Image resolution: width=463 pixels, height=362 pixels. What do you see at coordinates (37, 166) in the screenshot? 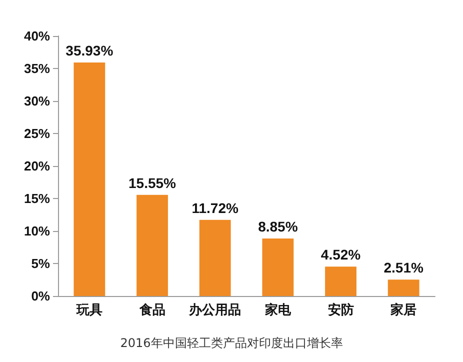
I see `y-tick-label: 20%` at bounding box center [37, 166].